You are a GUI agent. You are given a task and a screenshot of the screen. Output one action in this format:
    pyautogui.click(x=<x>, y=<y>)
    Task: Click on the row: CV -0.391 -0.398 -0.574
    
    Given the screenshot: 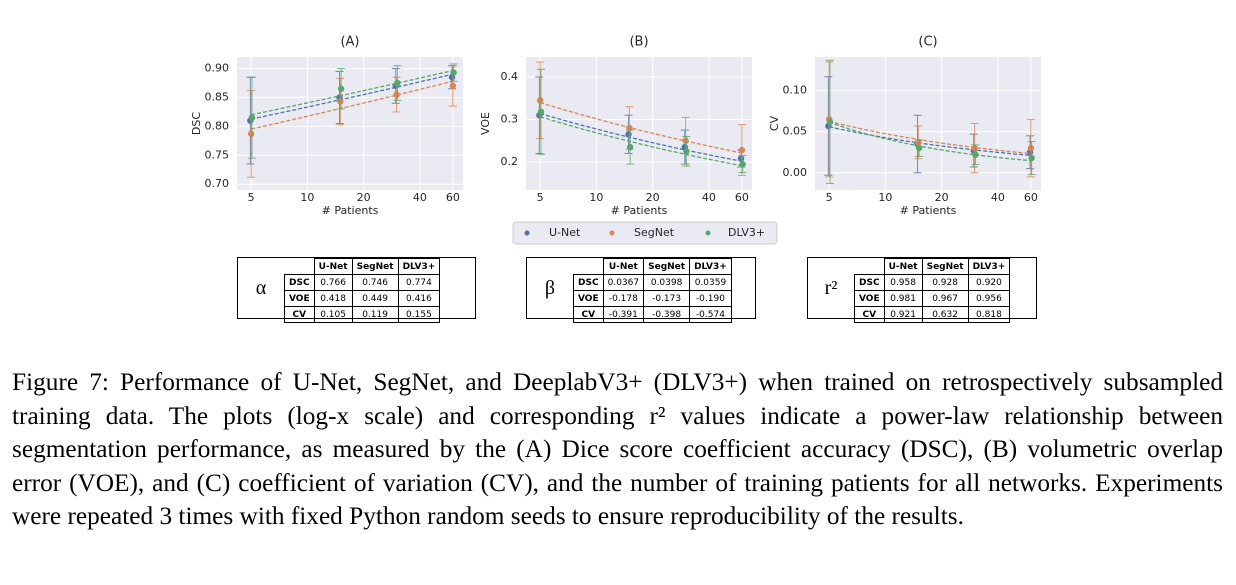 What is the action you would take?
    pyautogui.click(x=652, y=314)
    